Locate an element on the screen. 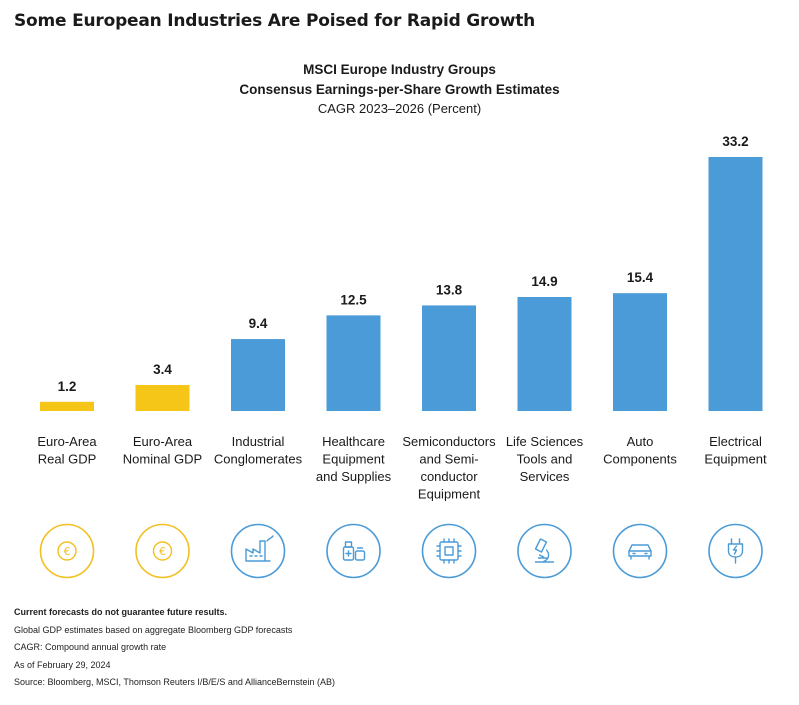  medical-supplies-icon is located at coordinates (354, 551).